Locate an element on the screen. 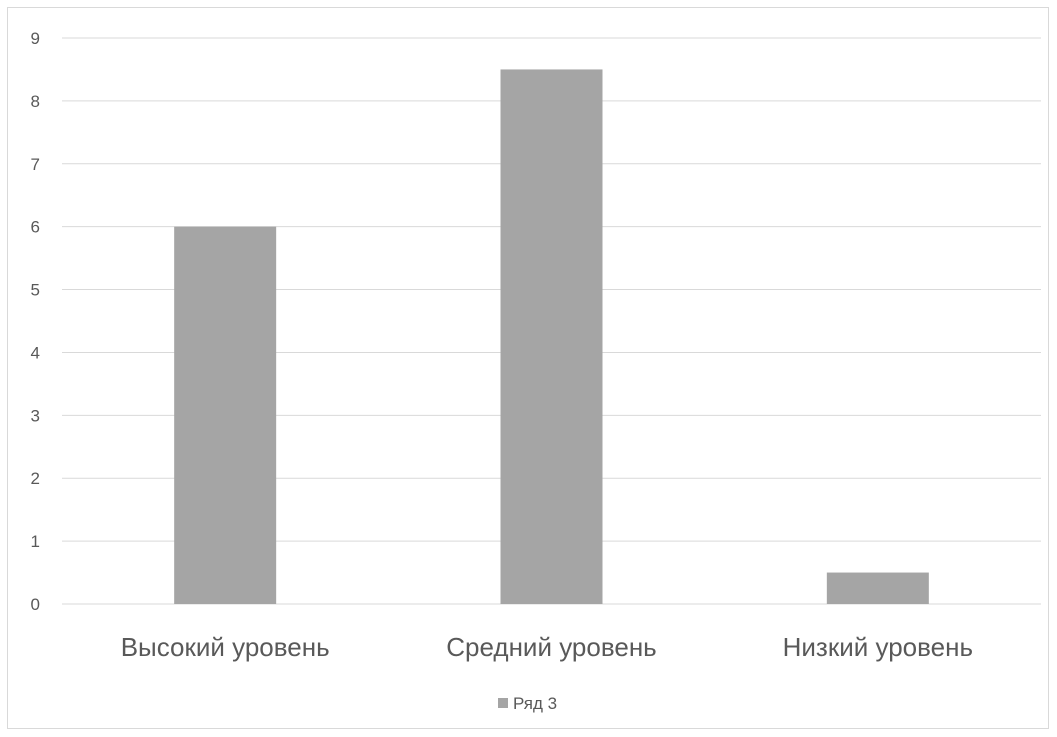 Image resolution: width=1057 pixels, height=737 pixels. x-tick-label: Средний уровень is located at coordinates (551, 647).